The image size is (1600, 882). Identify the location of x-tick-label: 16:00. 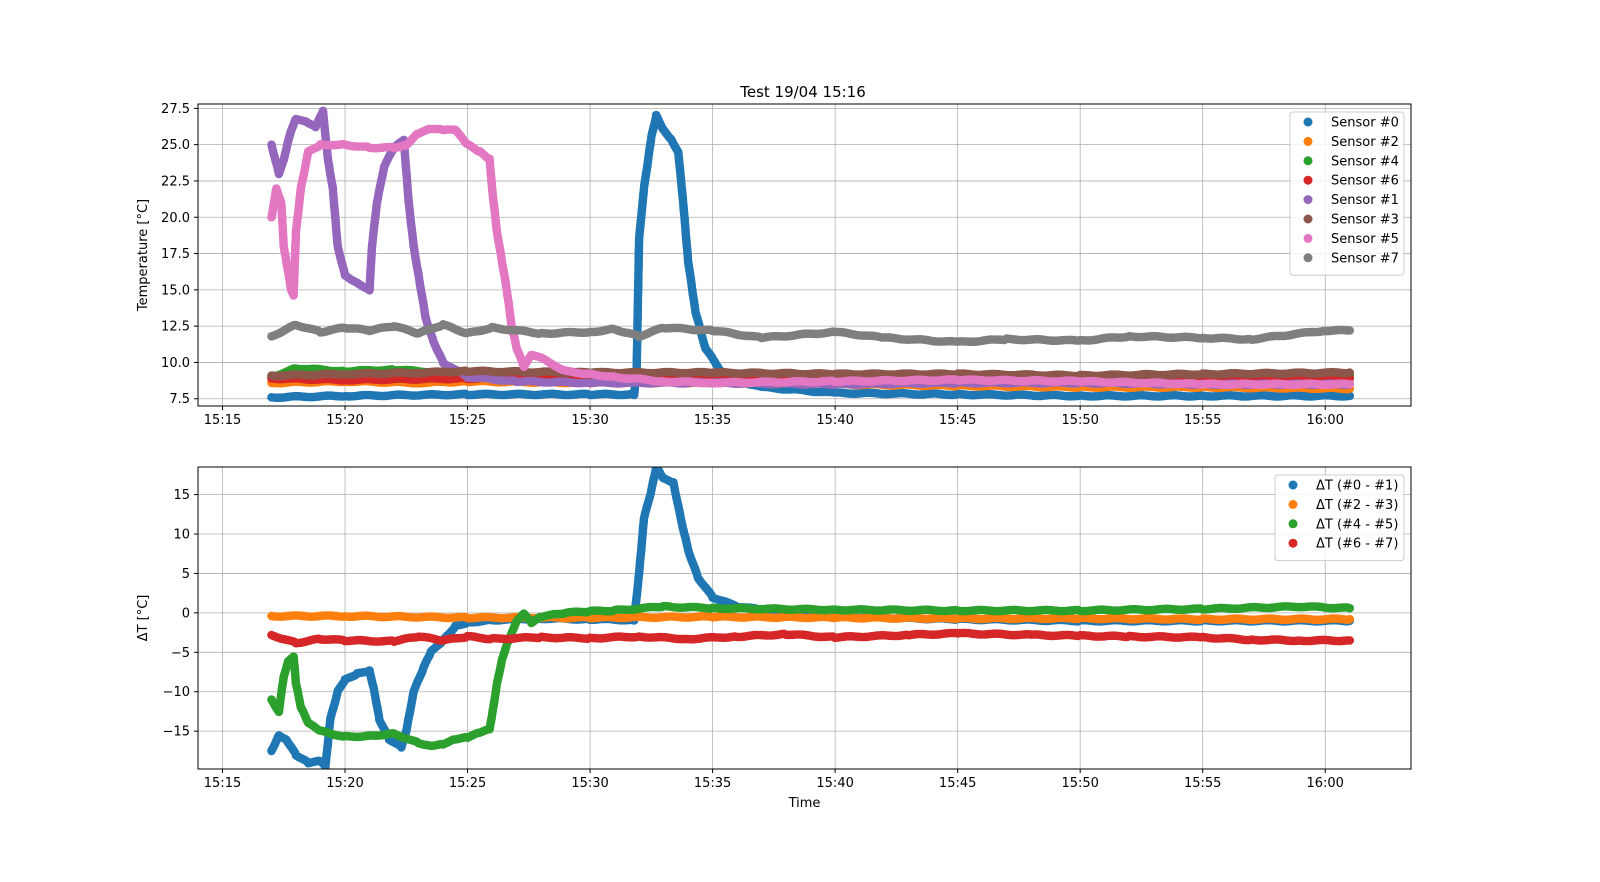
(1324, 420).